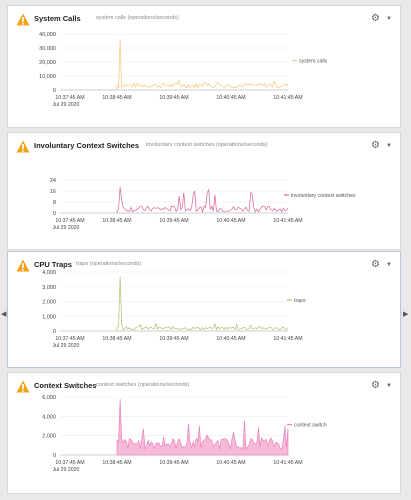  I want to click on panel-subtitle: traps (operations/seconds), so click(109, 264).